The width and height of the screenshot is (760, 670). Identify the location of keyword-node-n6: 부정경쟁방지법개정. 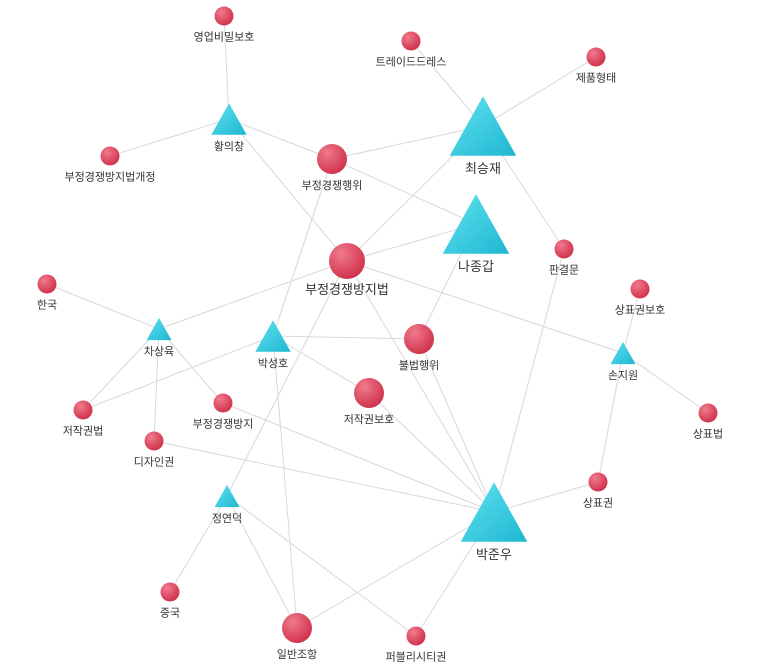
(110, 165).